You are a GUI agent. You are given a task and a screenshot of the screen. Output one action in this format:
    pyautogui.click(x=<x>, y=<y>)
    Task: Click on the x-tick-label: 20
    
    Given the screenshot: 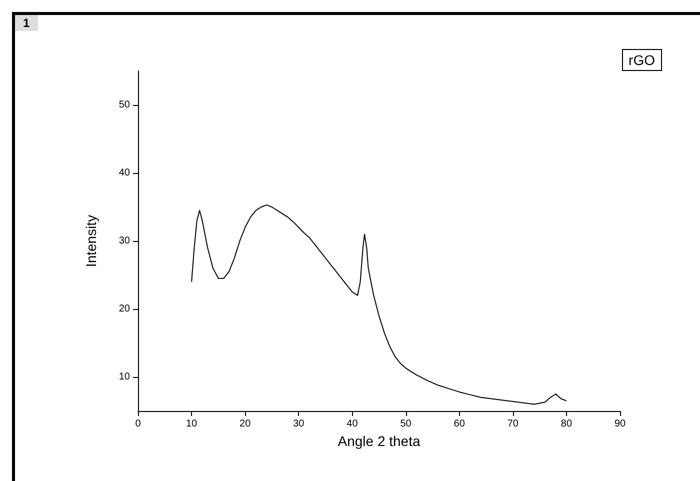 What is the action you would take?
    pyautogui.click(x=246, y=424)
    